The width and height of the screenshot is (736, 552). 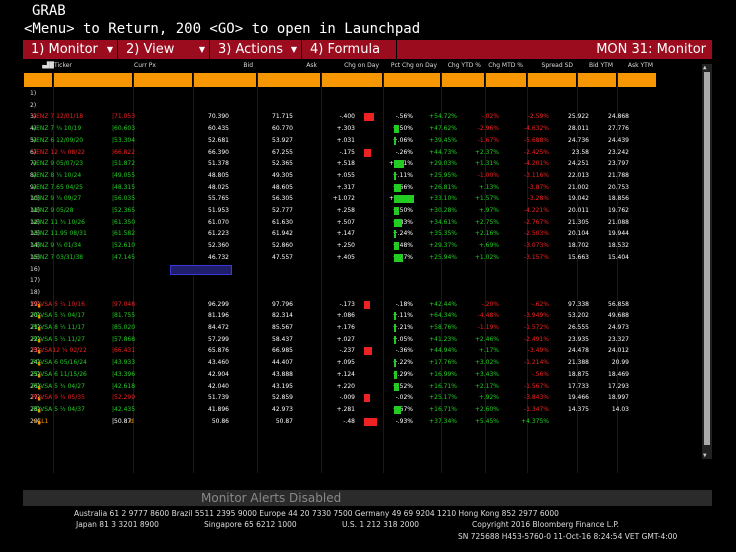 I want to click on cell-chg: +.086, so click(x=345, y=316).